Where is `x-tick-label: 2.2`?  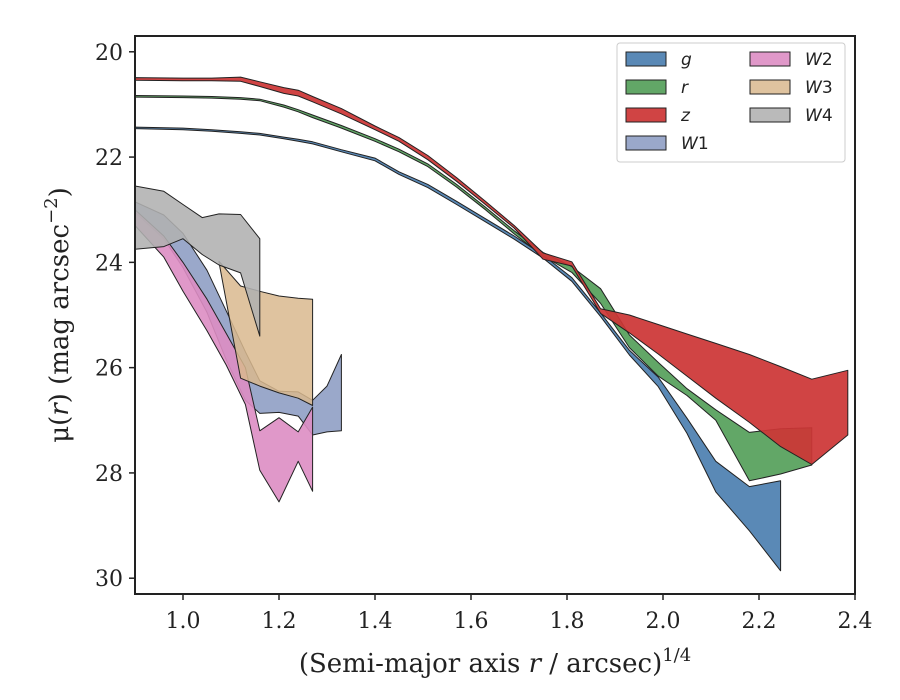
x-tick-label: 2.2 is located at coordinates (759, 621).